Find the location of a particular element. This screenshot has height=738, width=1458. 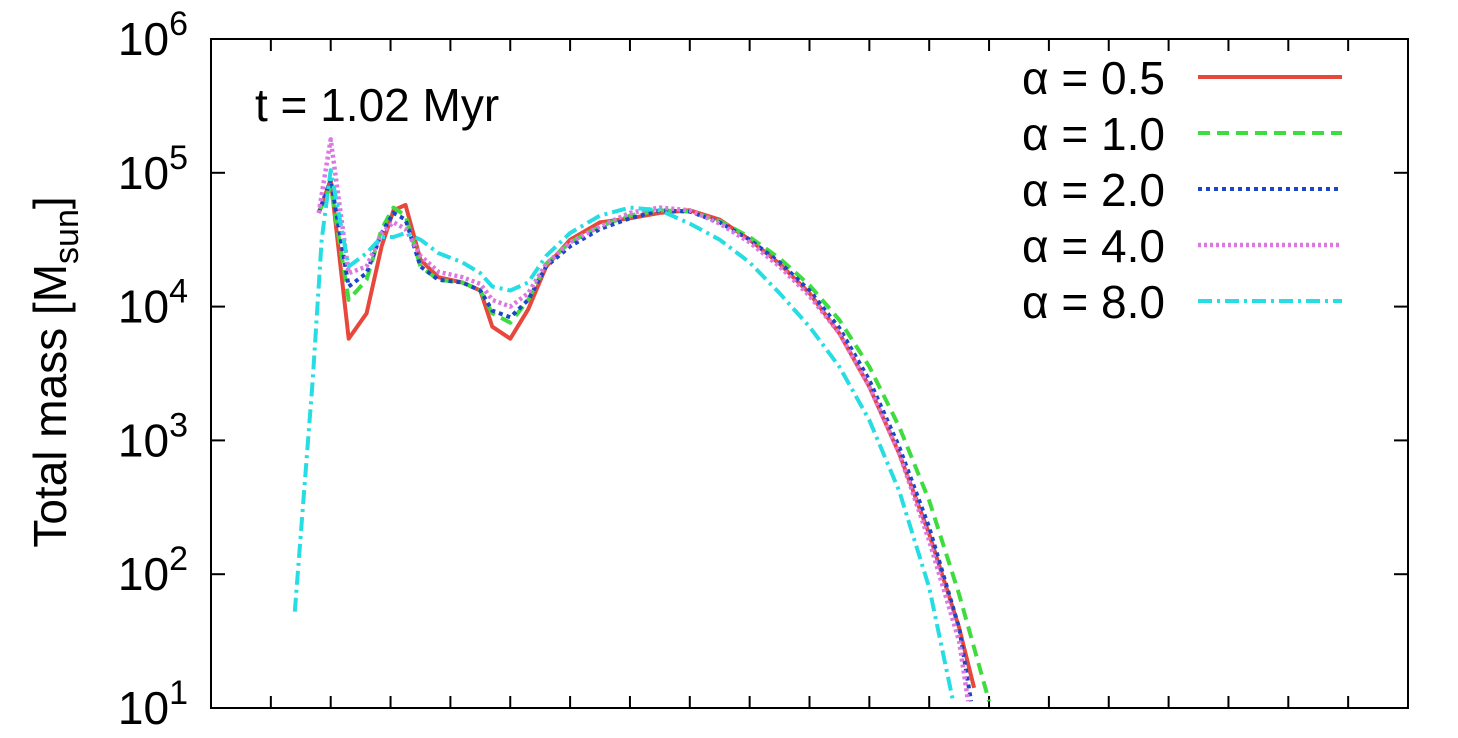

y-tick-label-3: 10⁴ is located at coordinates (153, 303).